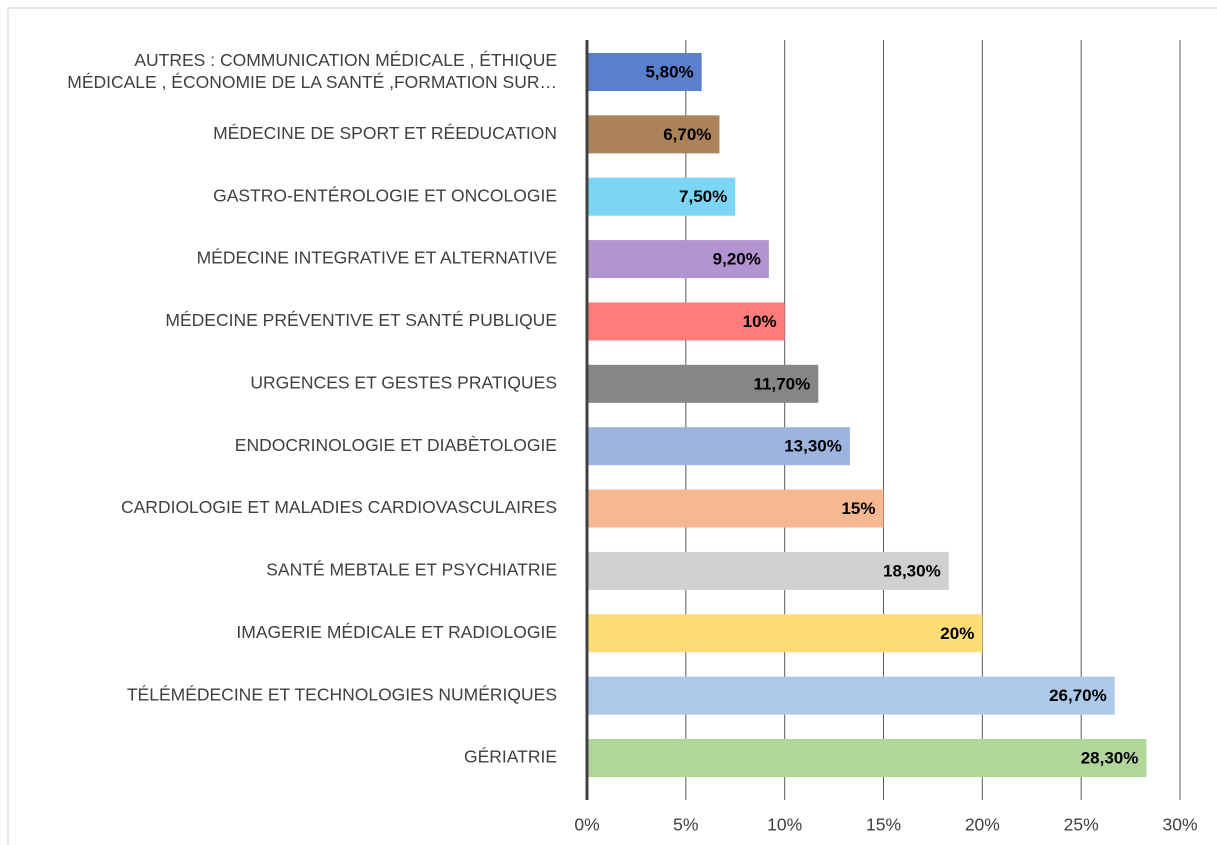 The width and height of the screenshot is (1217, 845). I want to click on category-label: GASTRO-ENTÉROLOGIE ET ONCOLOGIE, so click(385, 195).